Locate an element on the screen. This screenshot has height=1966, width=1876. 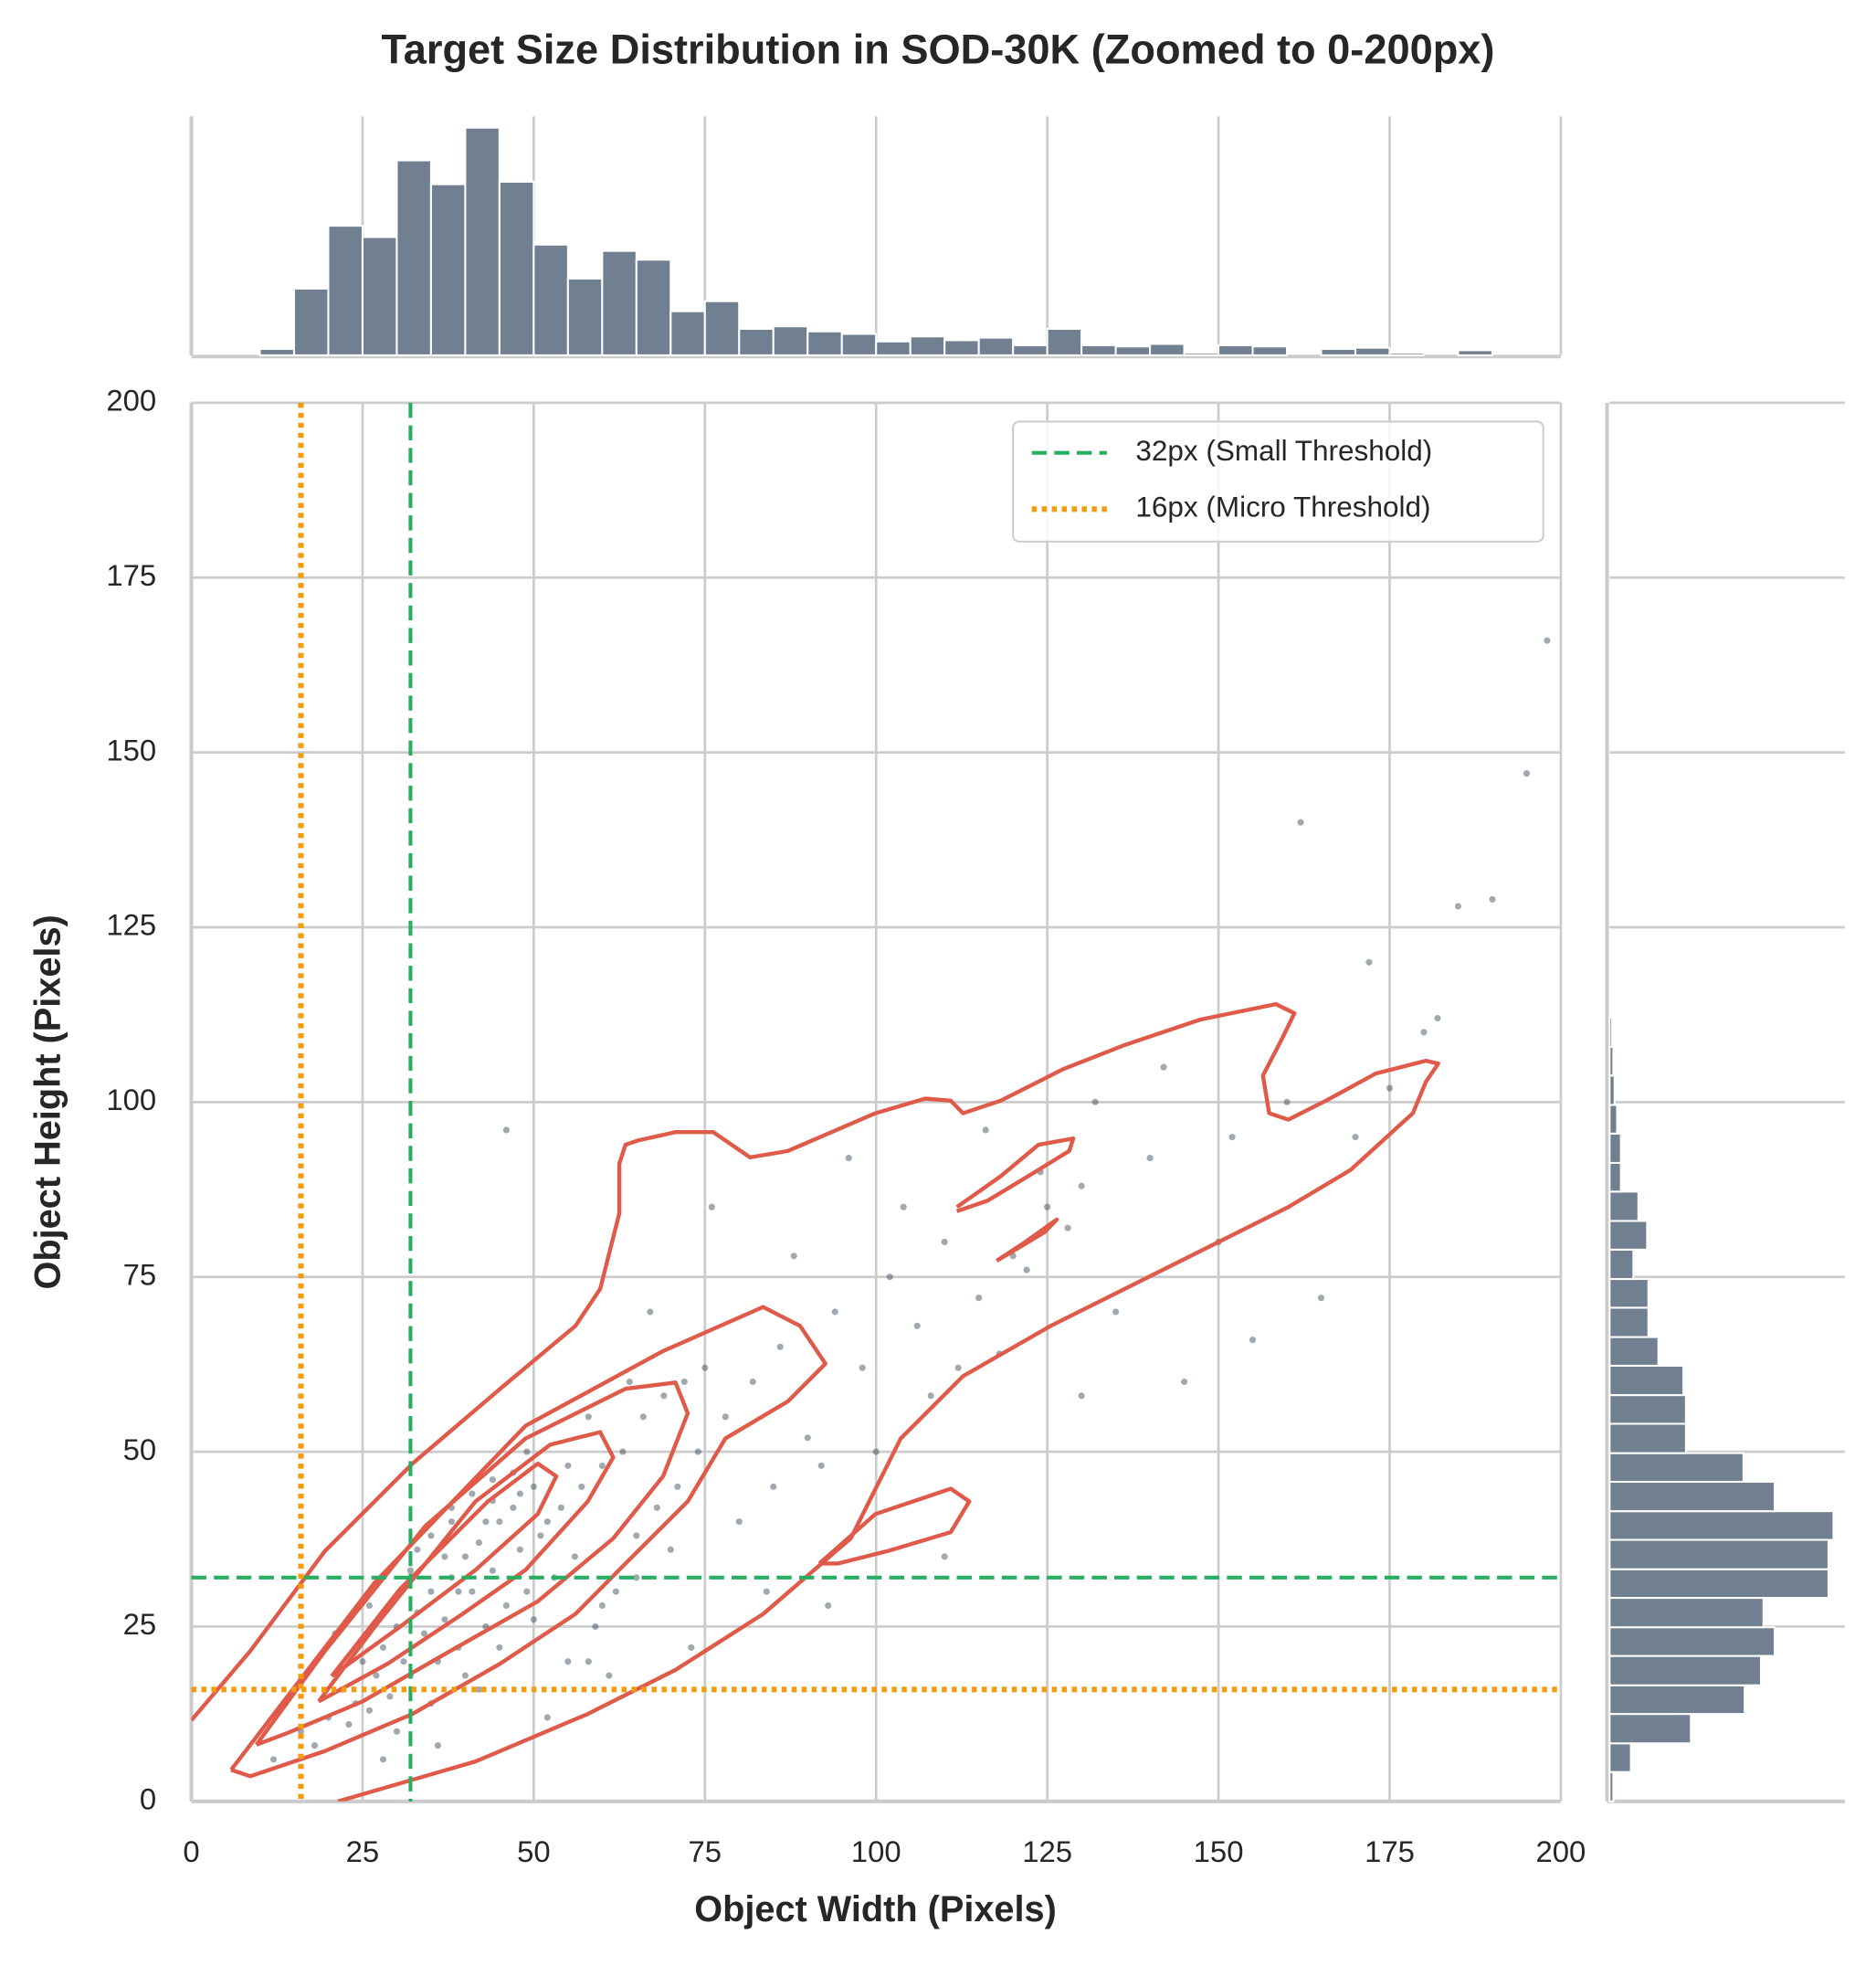
x-tick-label: 175 is located at coordinates (1390, 1851).